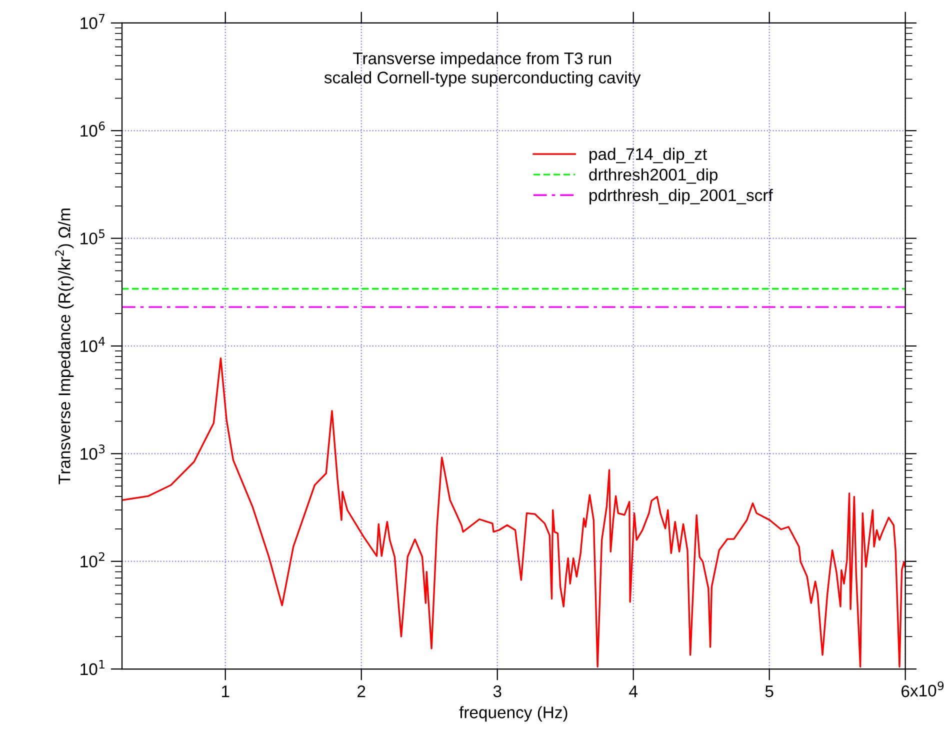  I want to click on x-tick-label: 4, so click(633, 692).